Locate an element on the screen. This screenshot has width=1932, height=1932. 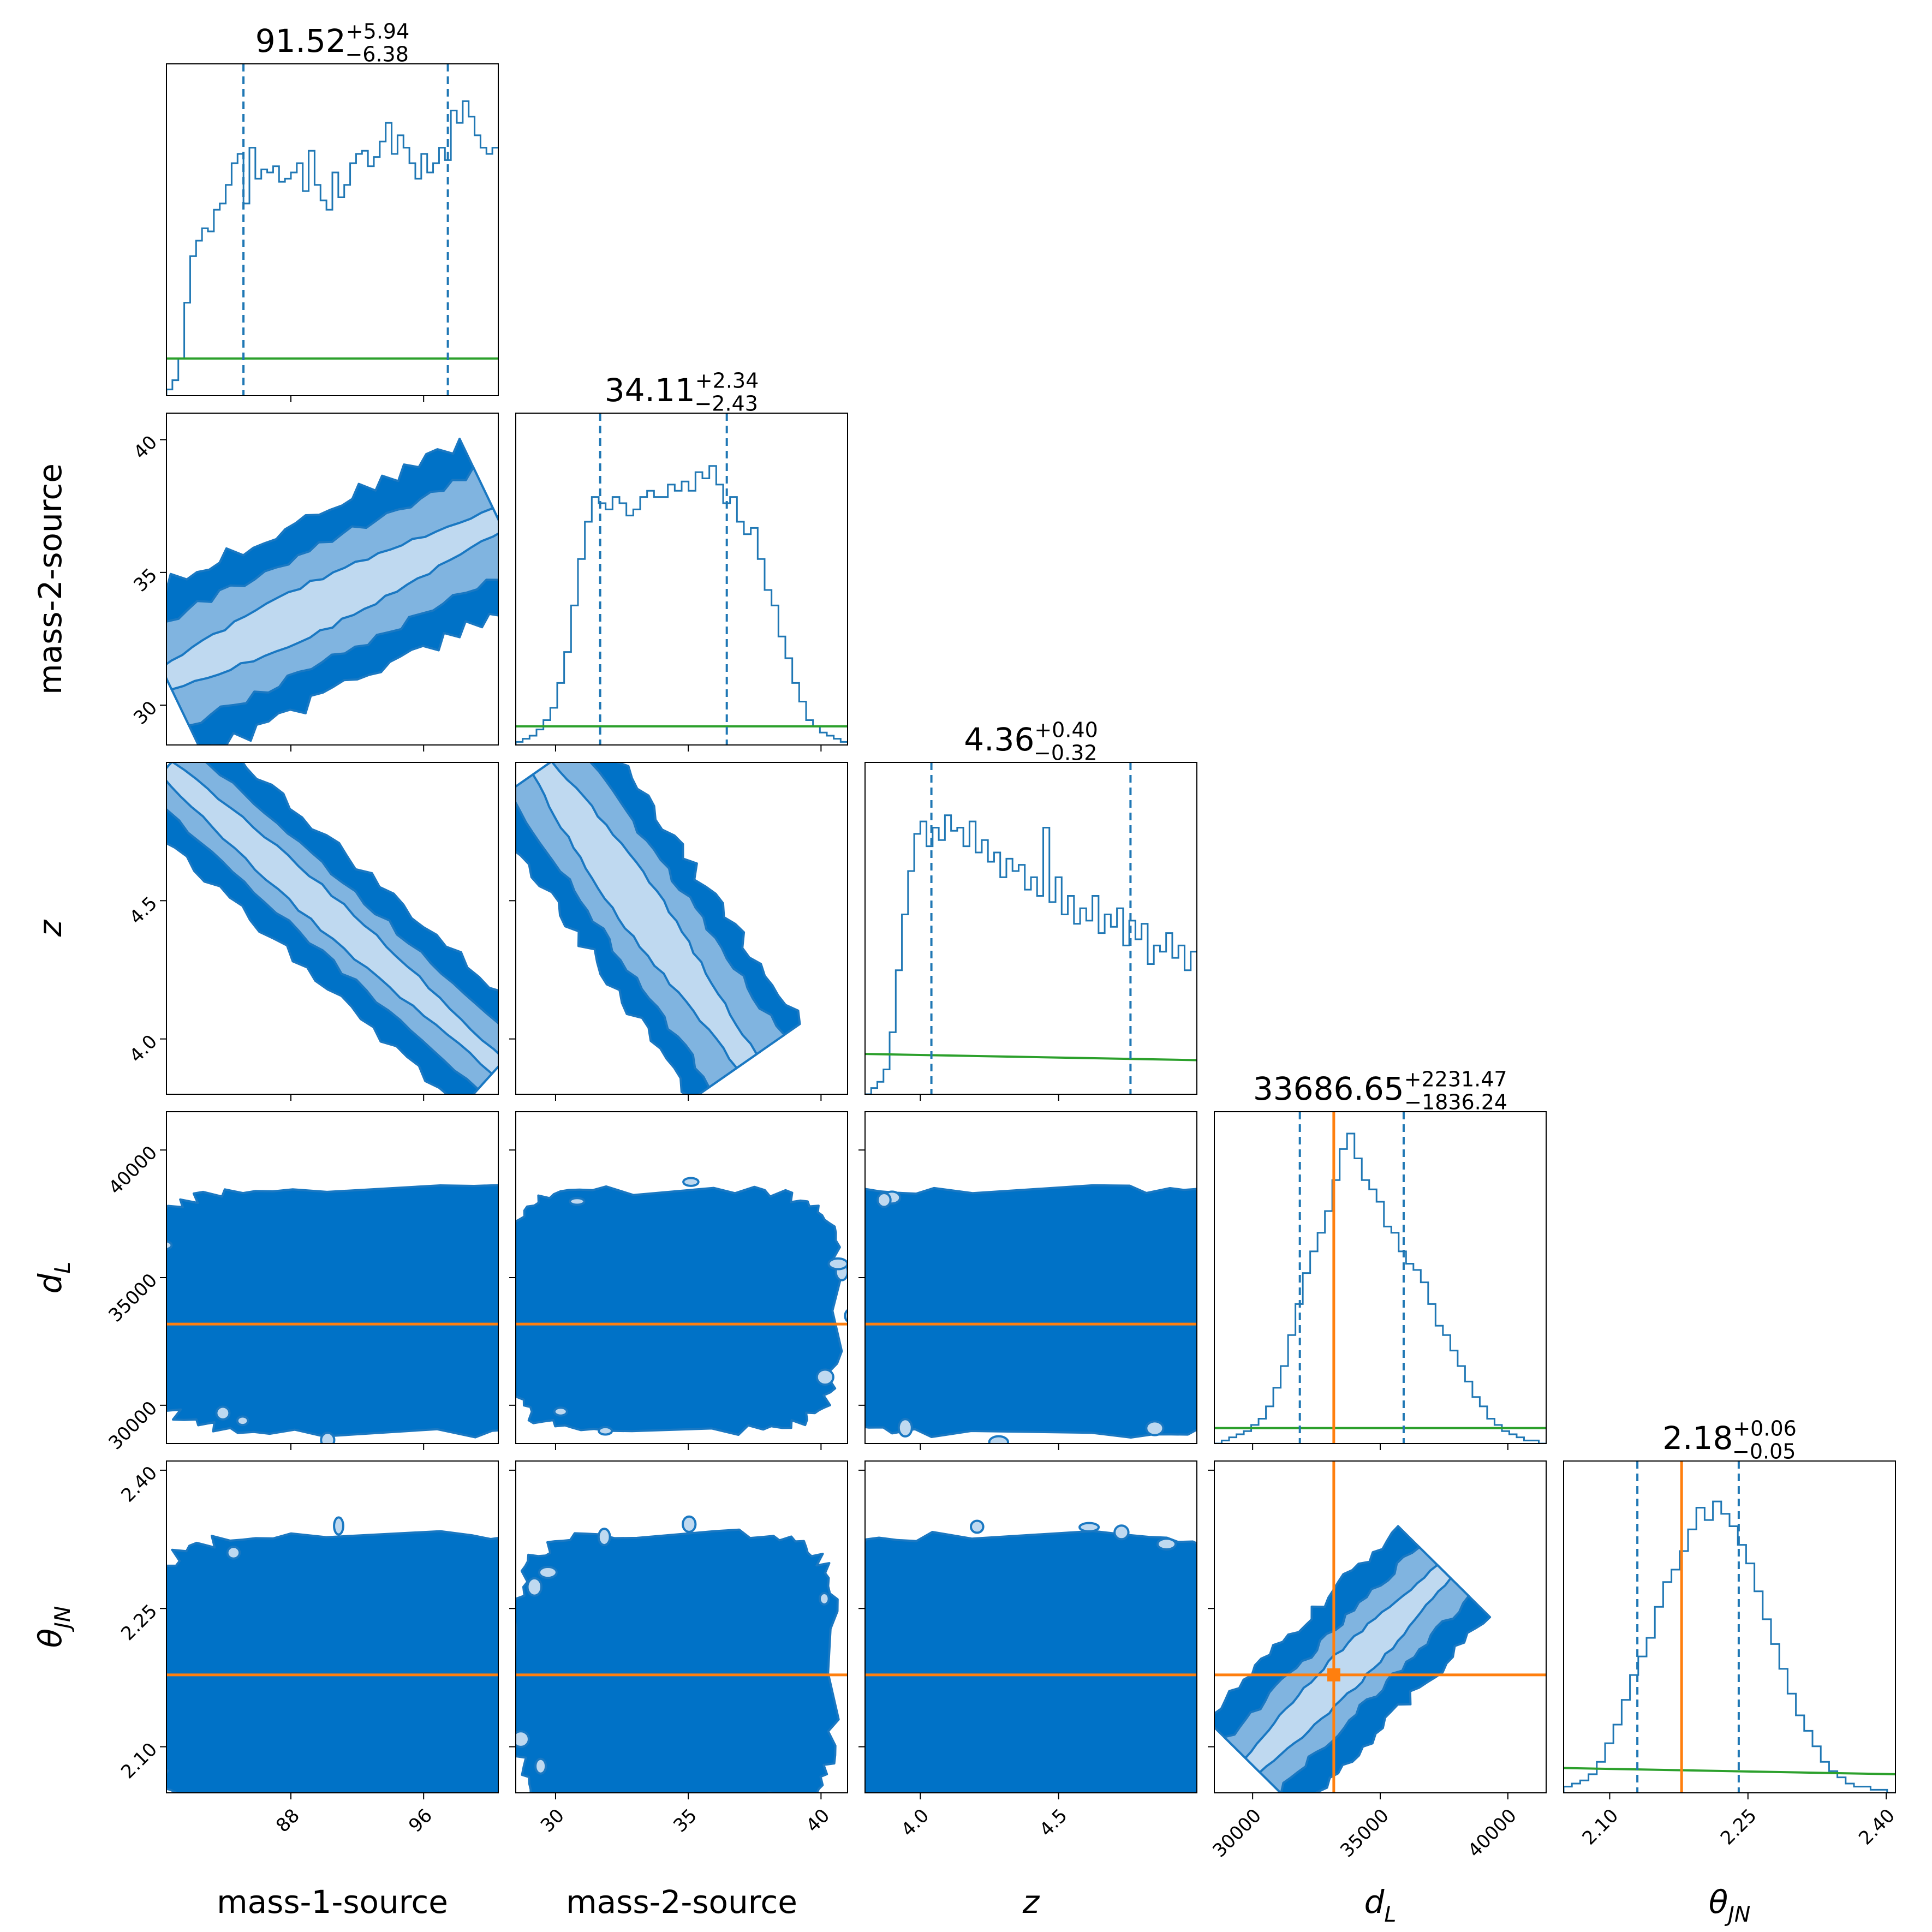
title-lower-error: −0.05 is located at coordinates (1764, 1451).